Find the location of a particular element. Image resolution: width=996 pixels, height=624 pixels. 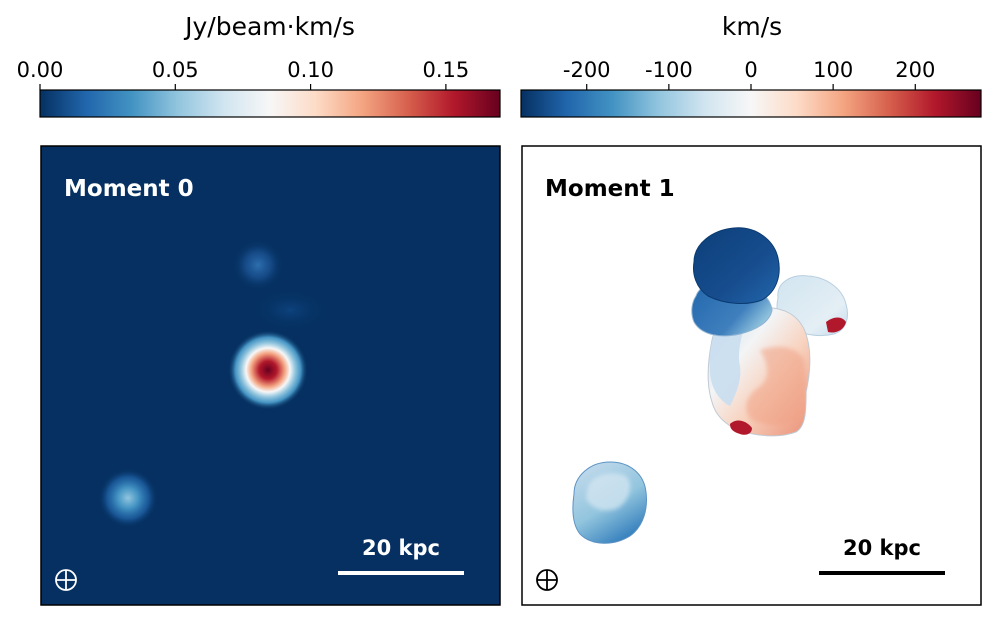

colorbar-tick-label: 0.10 is located at coordinates (310, 70).